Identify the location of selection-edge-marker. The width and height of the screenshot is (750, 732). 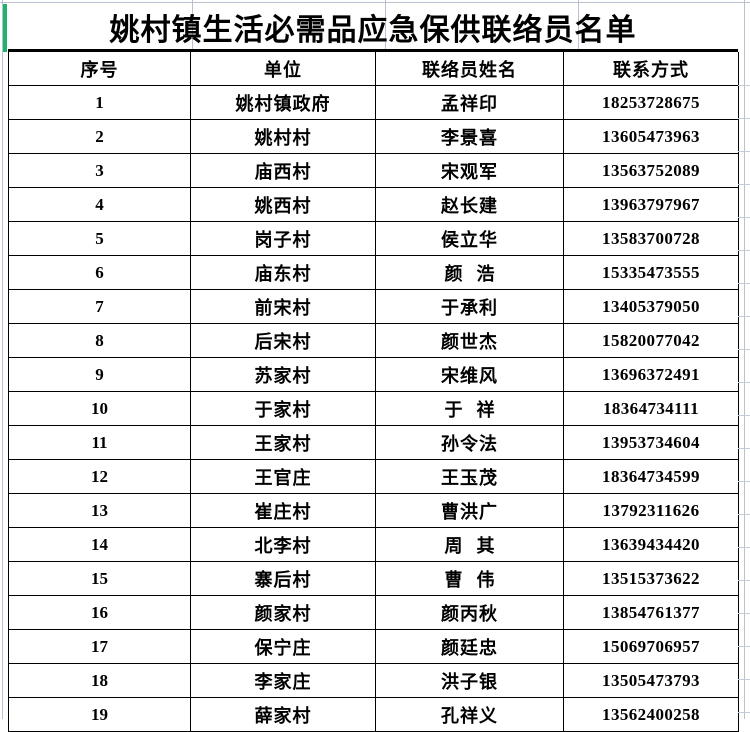
(5, 28).